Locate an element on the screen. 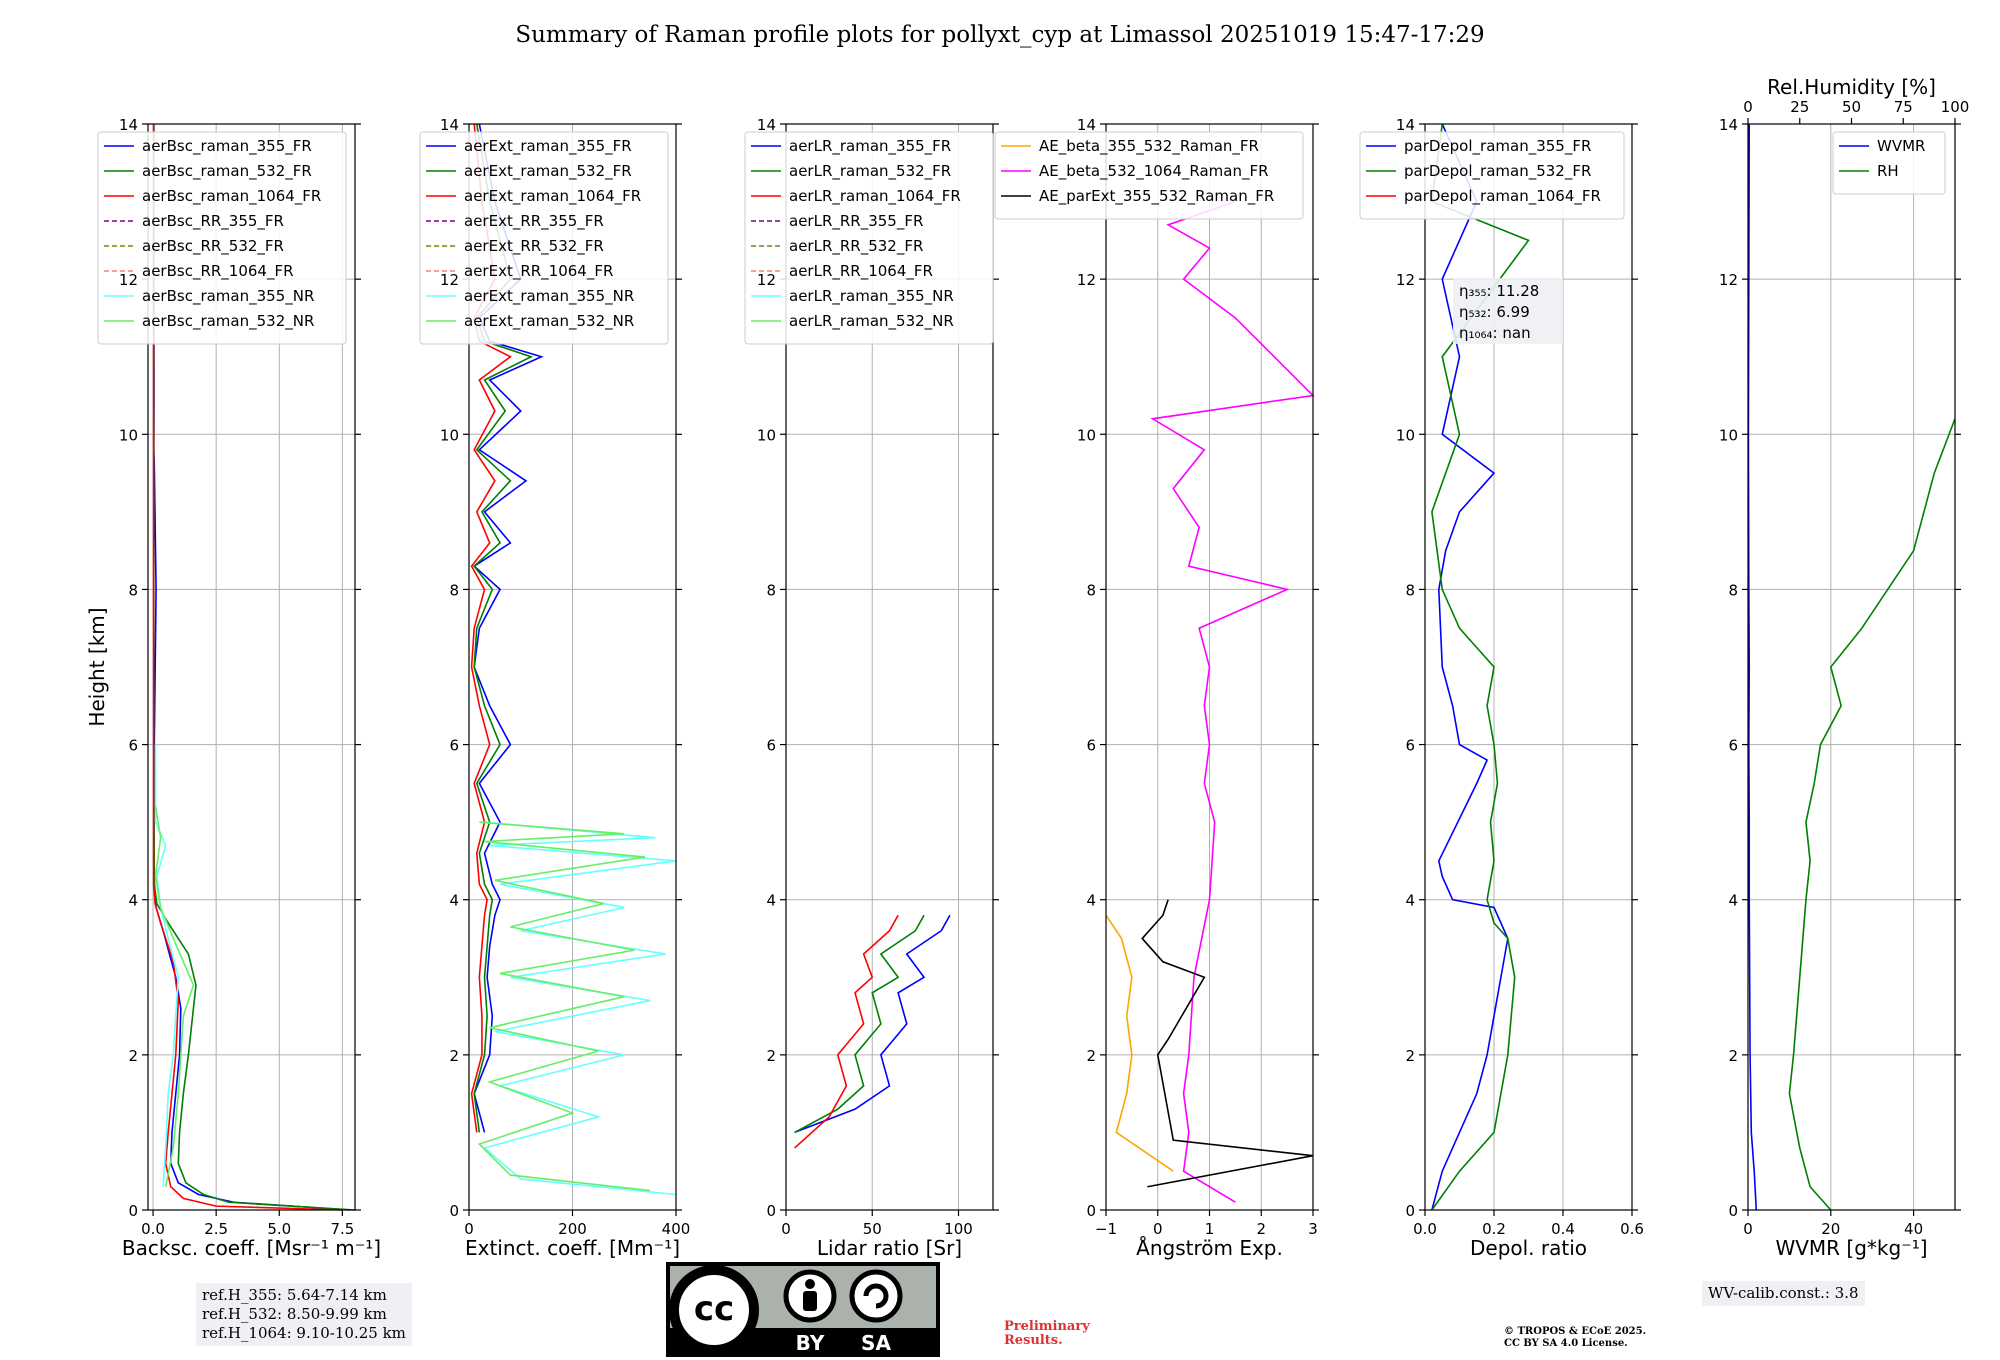  legend-label: AE_parExt_355_532_Raman_FR is located at coordinates (1156, 196).